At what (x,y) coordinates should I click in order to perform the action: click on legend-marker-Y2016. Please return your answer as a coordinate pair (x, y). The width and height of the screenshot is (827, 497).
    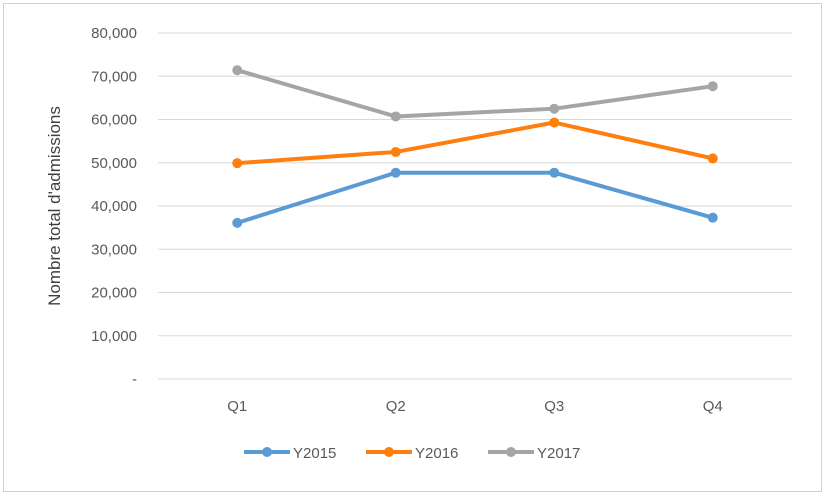
    Looking at the image, I should click on (389, 452).